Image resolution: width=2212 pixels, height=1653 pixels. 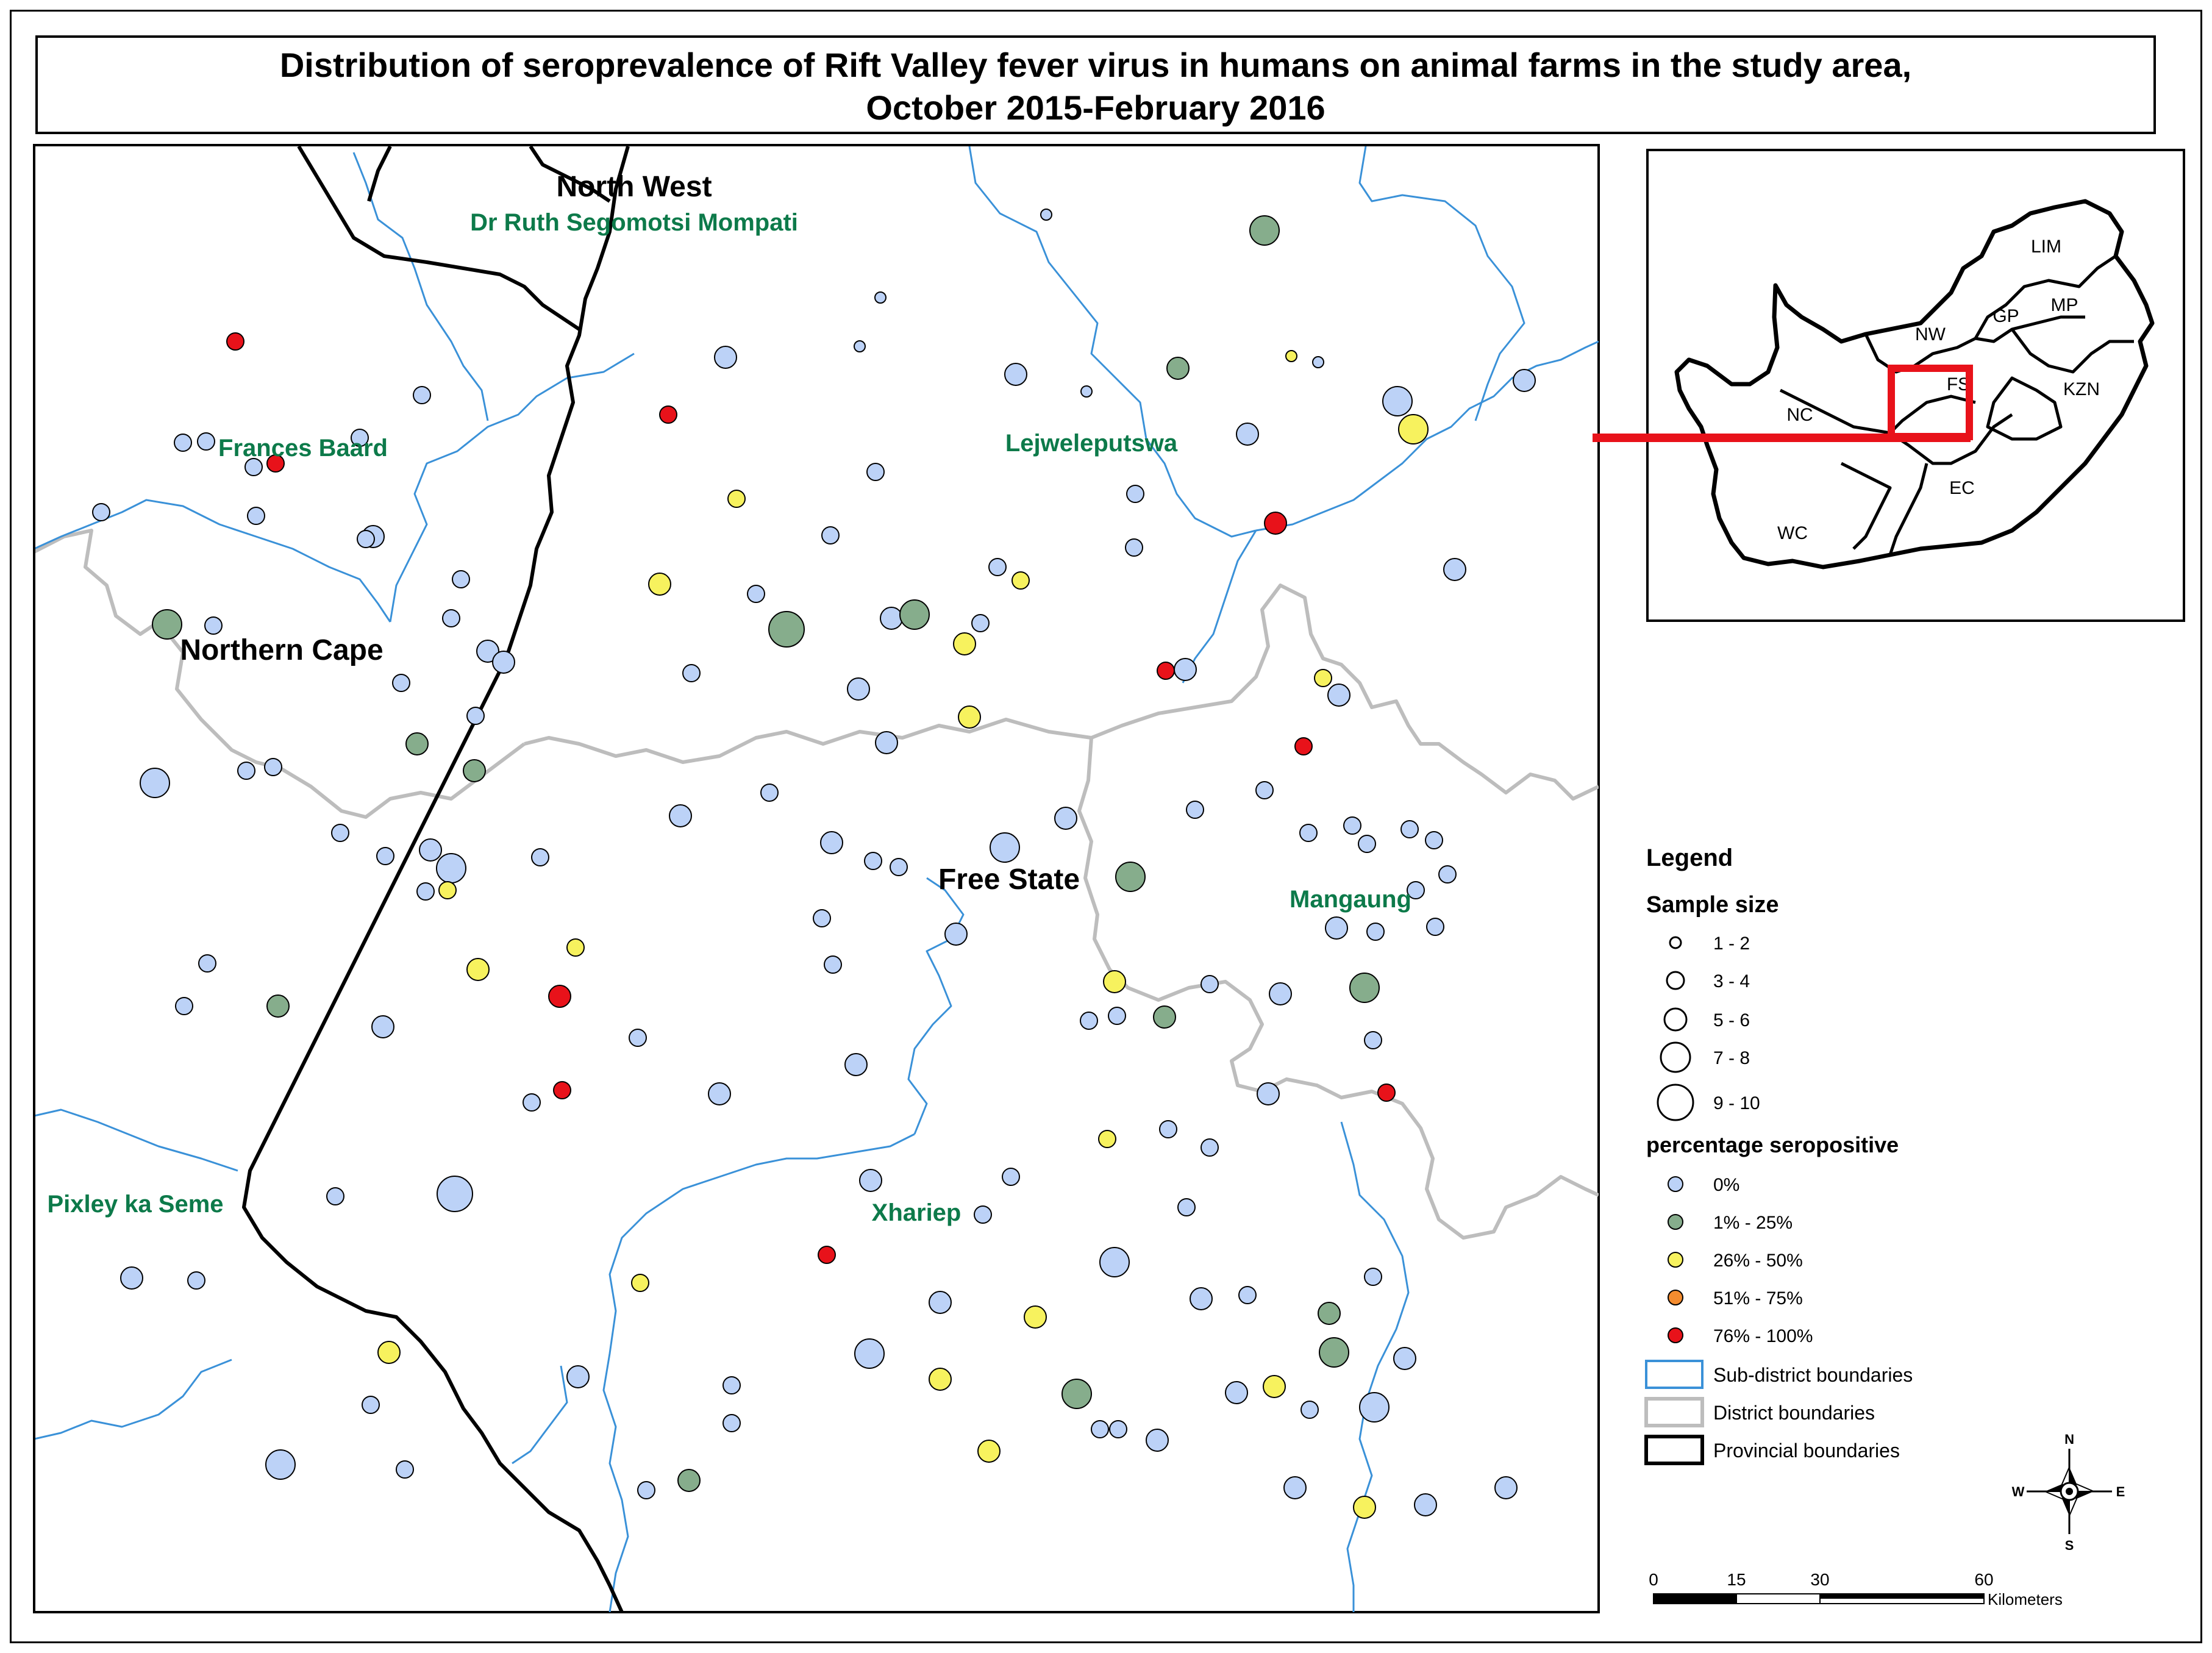 I want to click on legend-district-label: District boundaries, so click(x=1794, y=1413).